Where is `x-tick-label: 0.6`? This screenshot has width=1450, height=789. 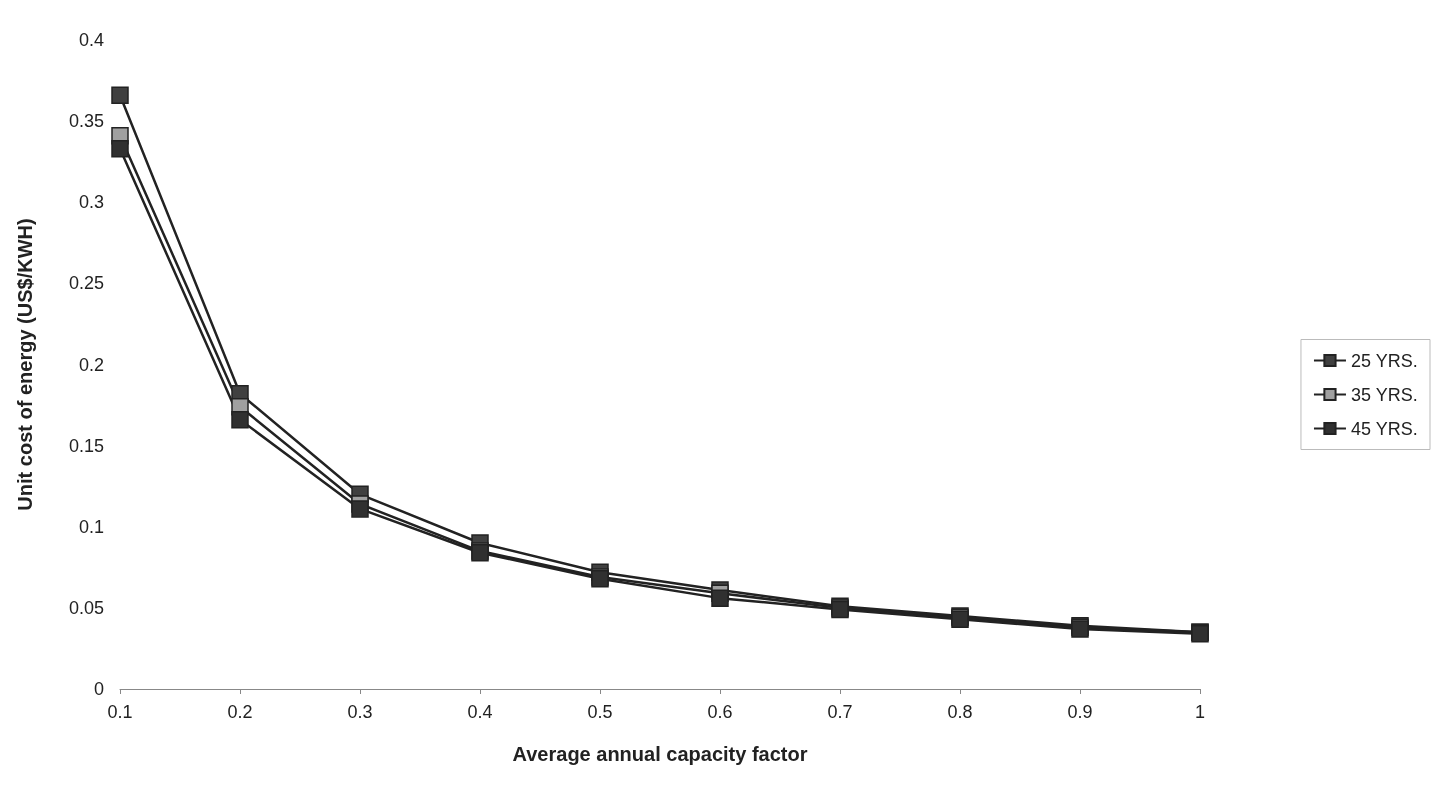 x-tick-label: 0.6 is located at coordinates (720, 712).